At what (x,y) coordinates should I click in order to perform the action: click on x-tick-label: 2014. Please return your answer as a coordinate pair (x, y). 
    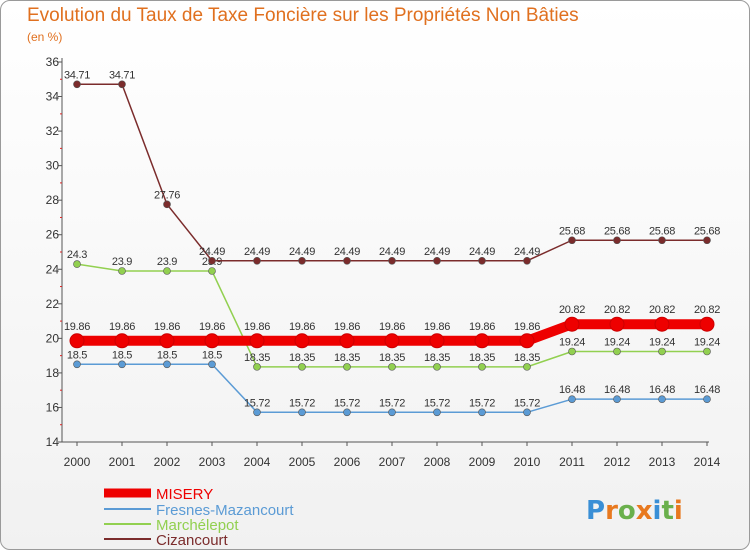
    Looking at the image, I should click on (707, 462).